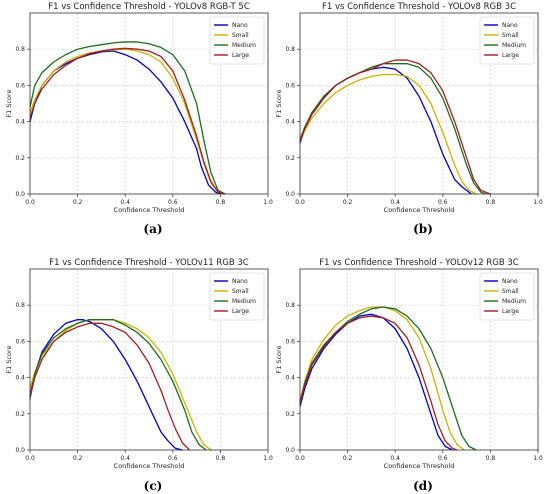  Describe the element at coordinates (423, 486) in the screenshot. I see `subfigure-caption: (d)` at that location.